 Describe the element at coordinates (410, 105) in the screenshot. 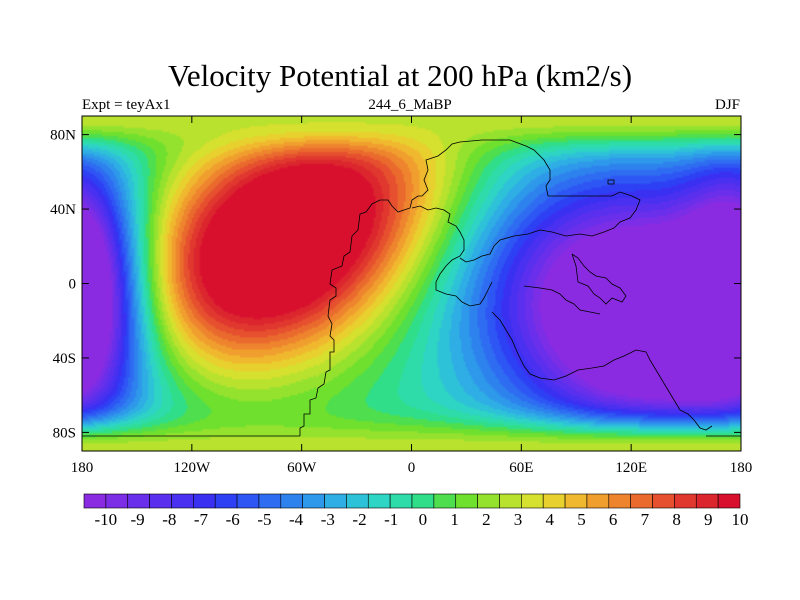

I see `run-label: 244_6_MaBP` at that location.